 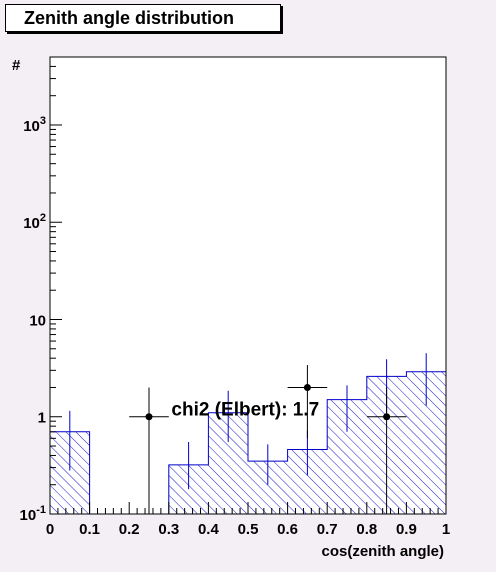 I want to click on x-tick-label: 0.2, so click(x=129, y=529).